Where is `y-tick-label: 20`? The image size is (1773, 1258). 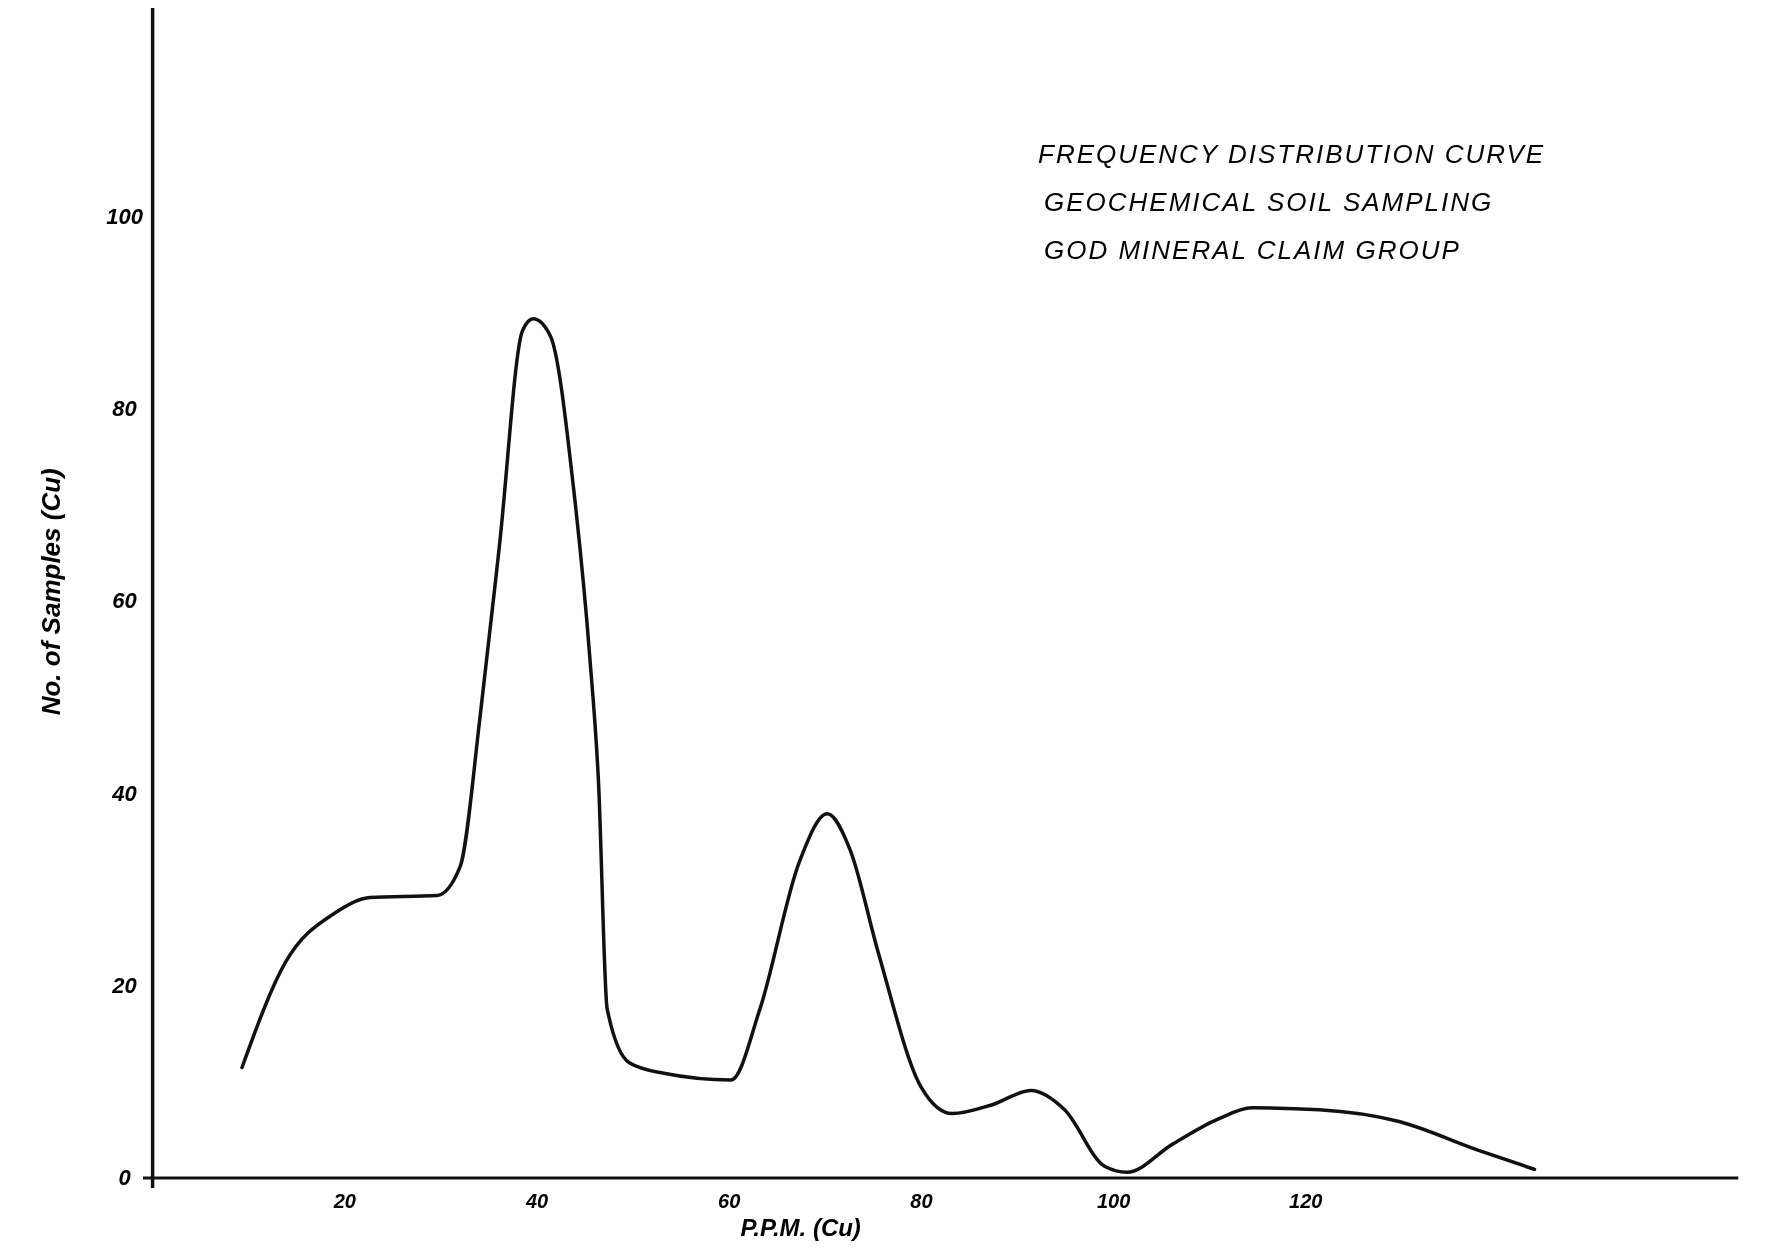 y-tick-label: 20 is located at coordinates (124, 985).